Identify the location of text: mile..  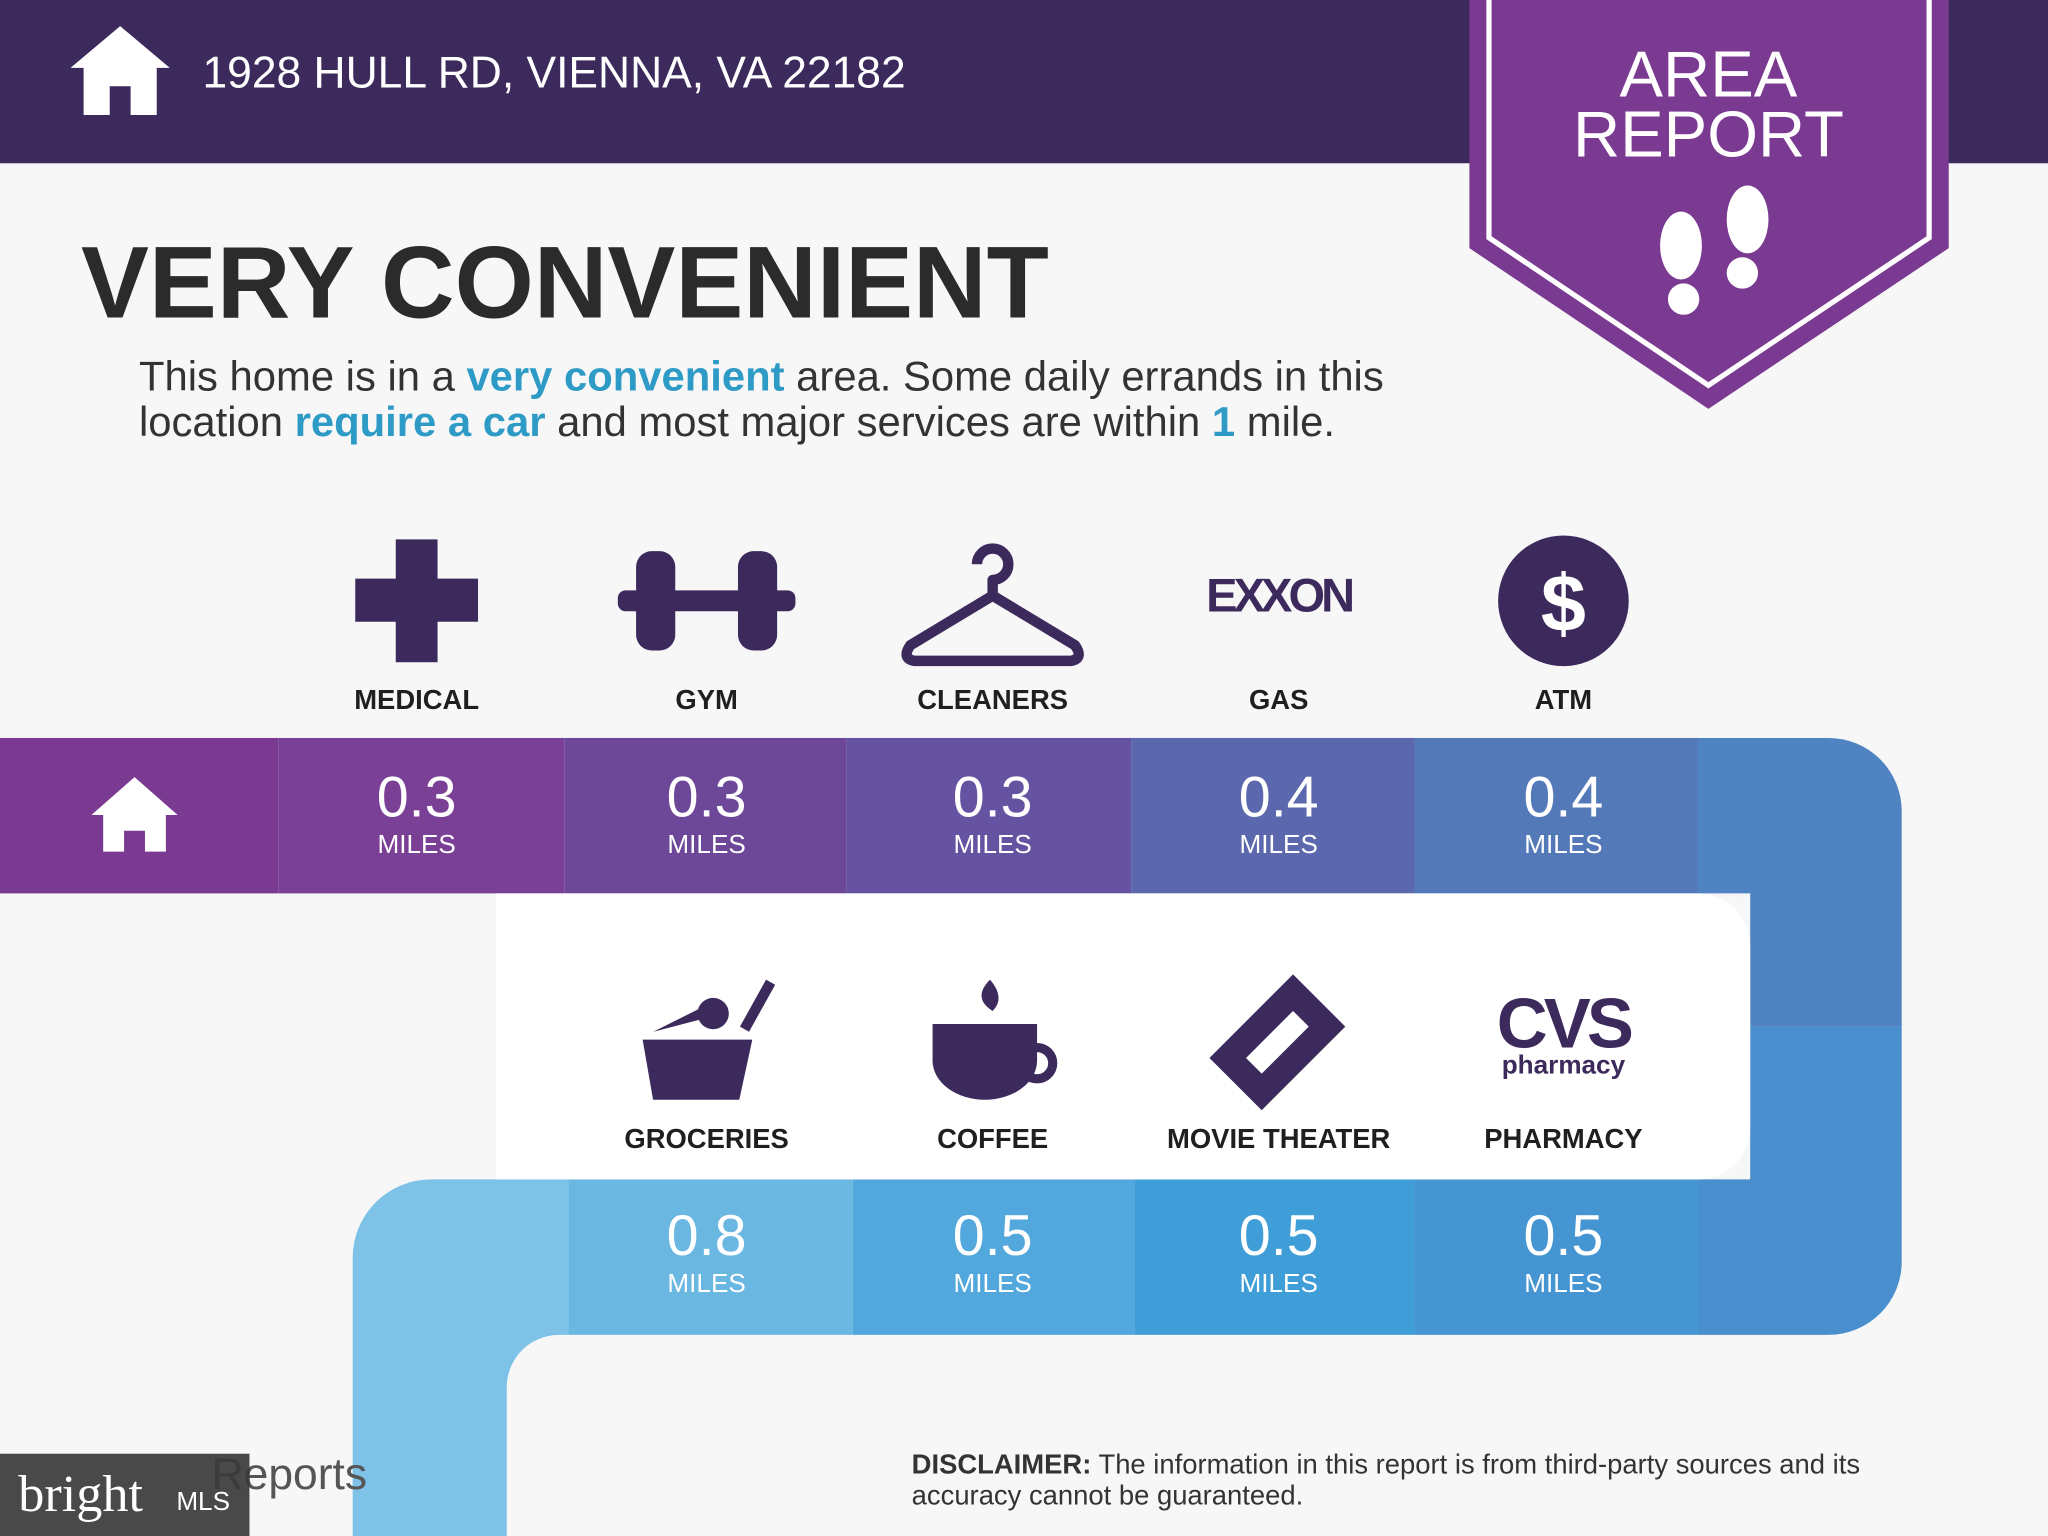
(1285, 421).